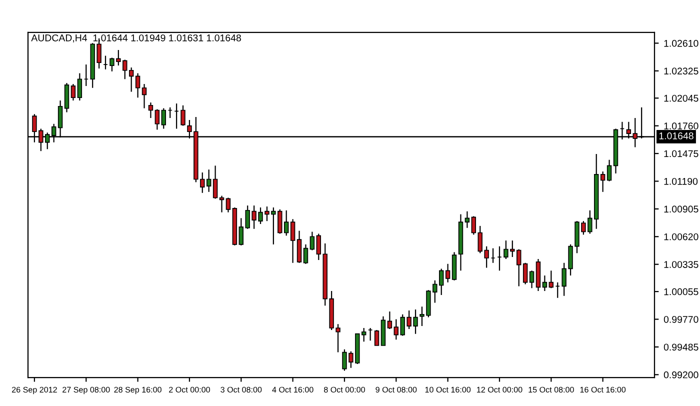 The height and width of the screenshot is (406, 700). What do you see at coordinates (681, 126) in the screenshot?
I see `y-tick-label: 1.01760` at bounding box center [681, 126].